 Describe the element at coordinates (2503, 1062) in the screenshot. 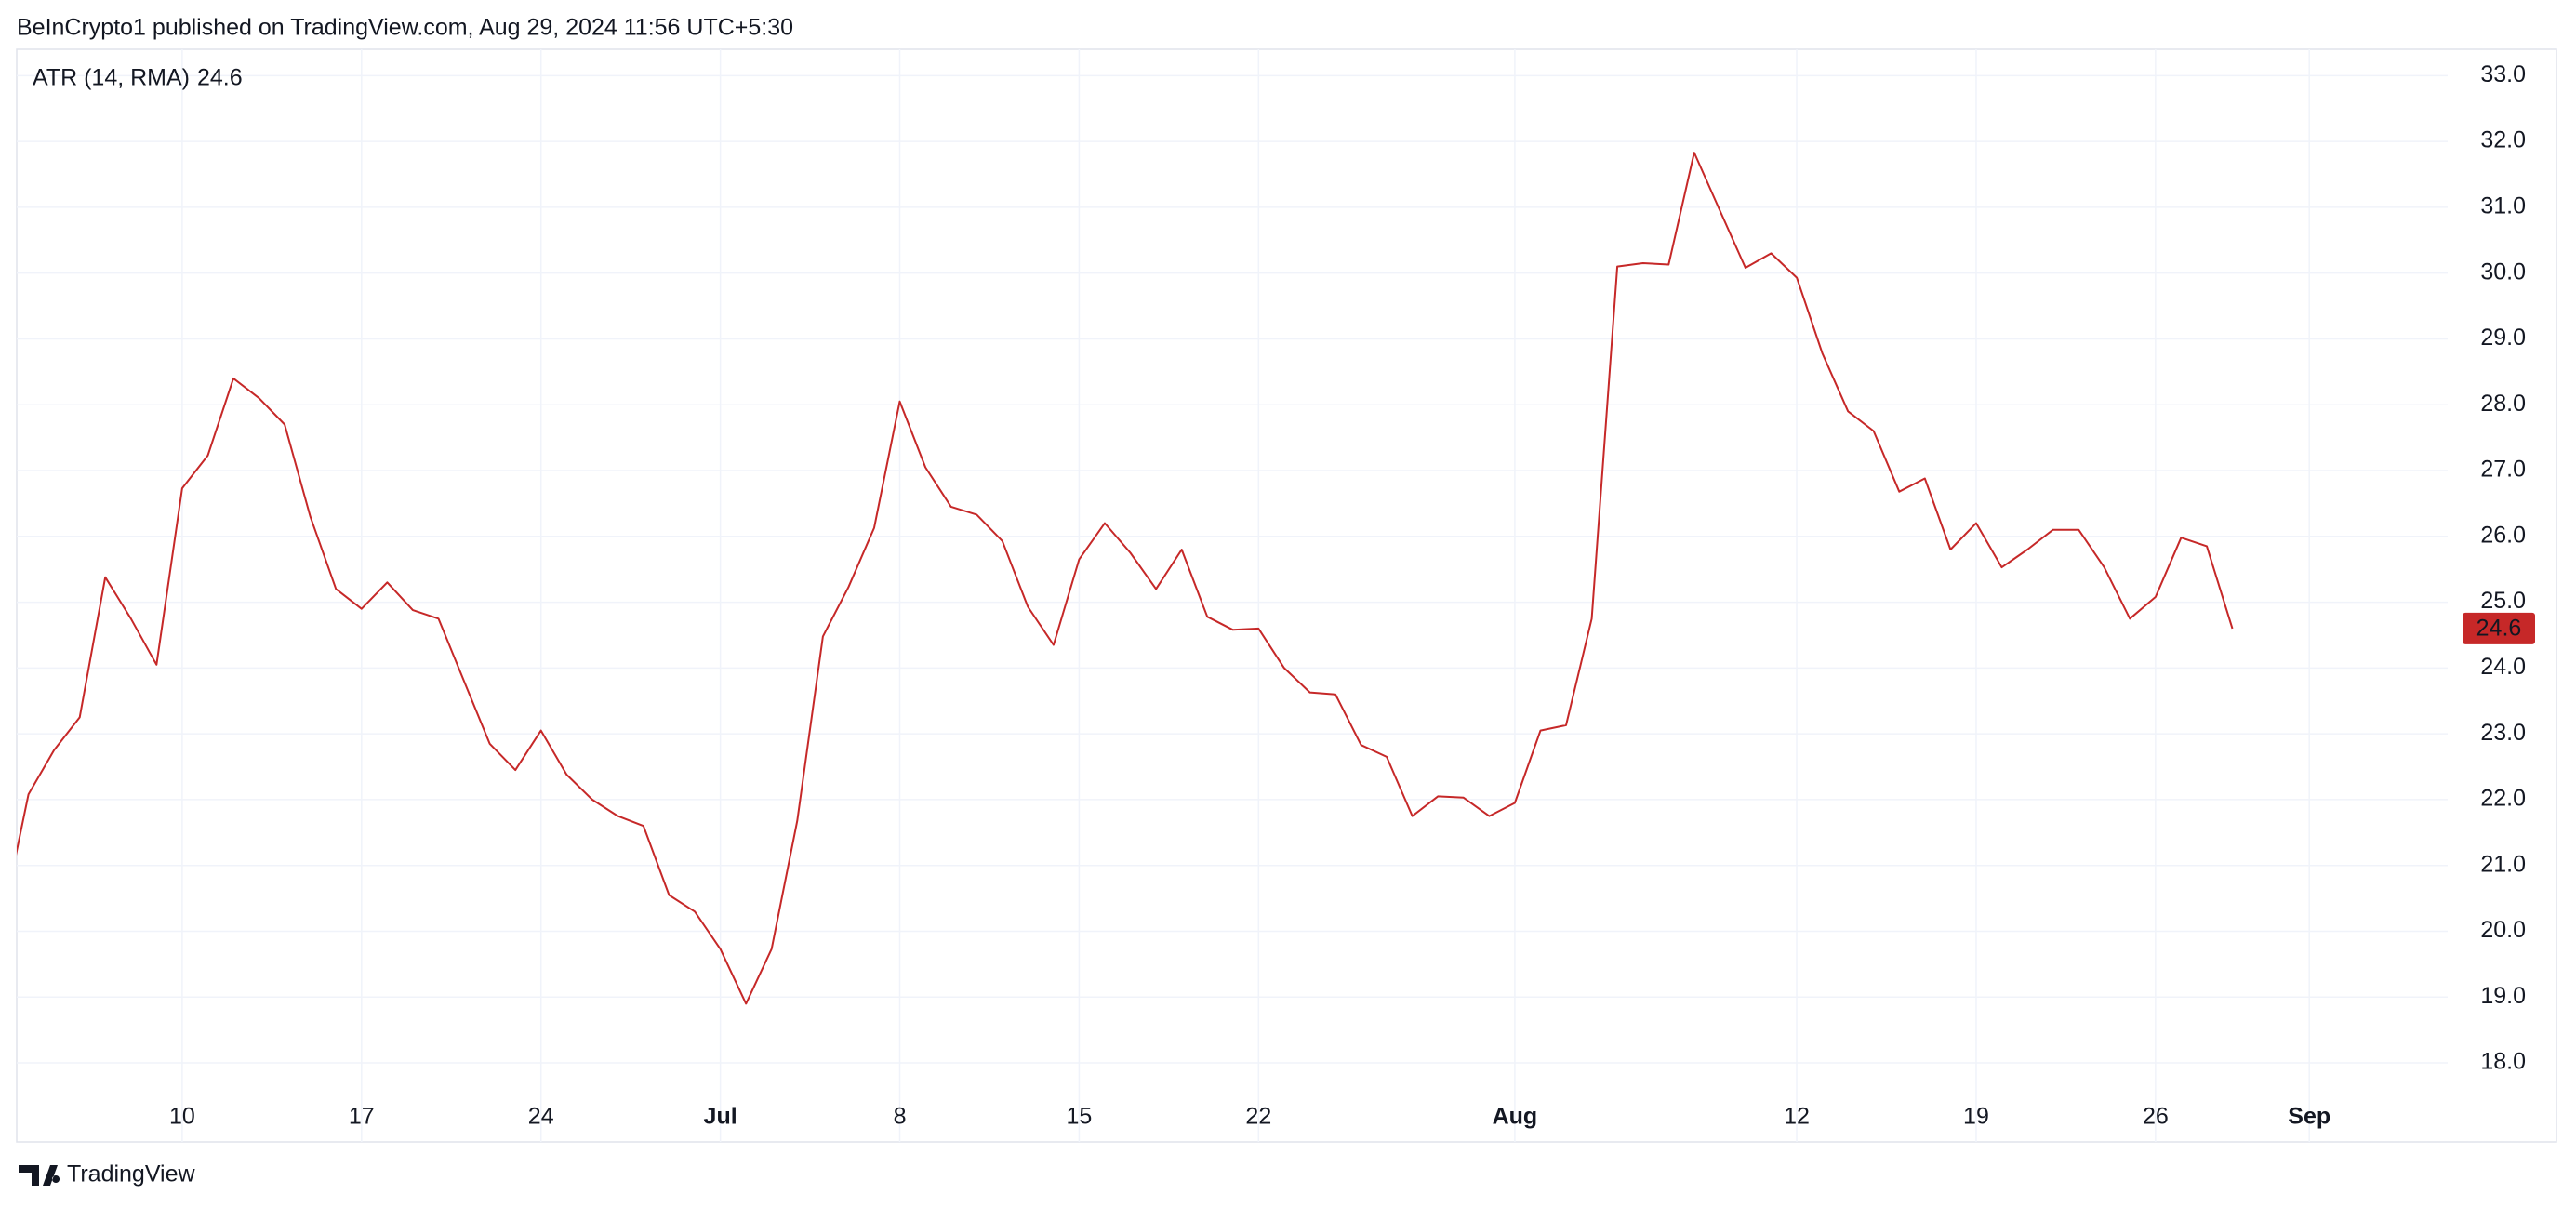

I see `y-tick-label: 18.0` at that location.